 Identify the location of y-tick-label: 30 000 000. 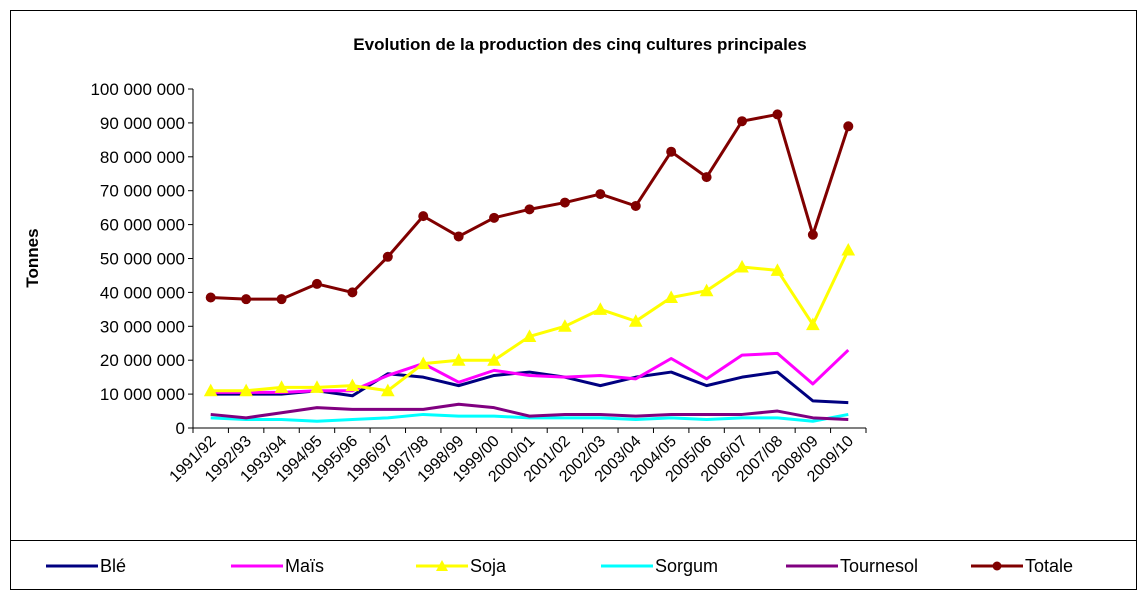
(142, 326).